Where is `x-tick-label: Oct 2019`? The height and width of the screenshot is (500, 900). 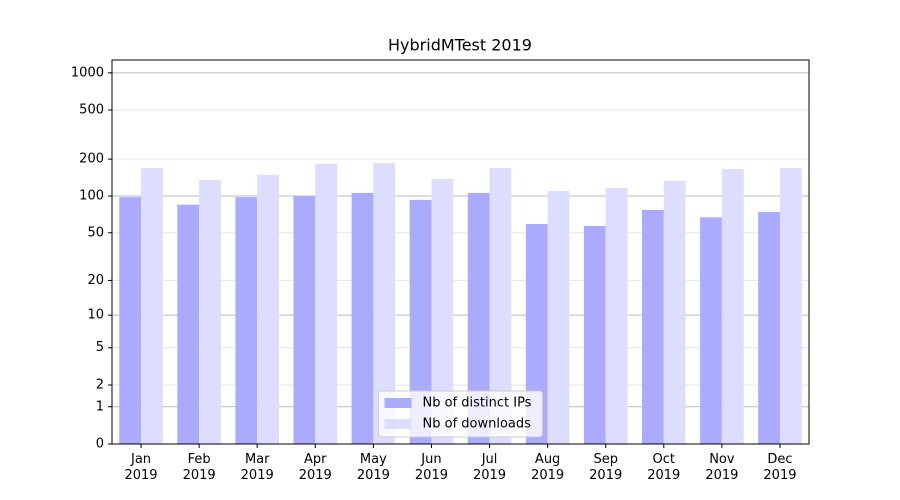 x-tick-label: Oct 2019 is located at coordinates (664, 467).